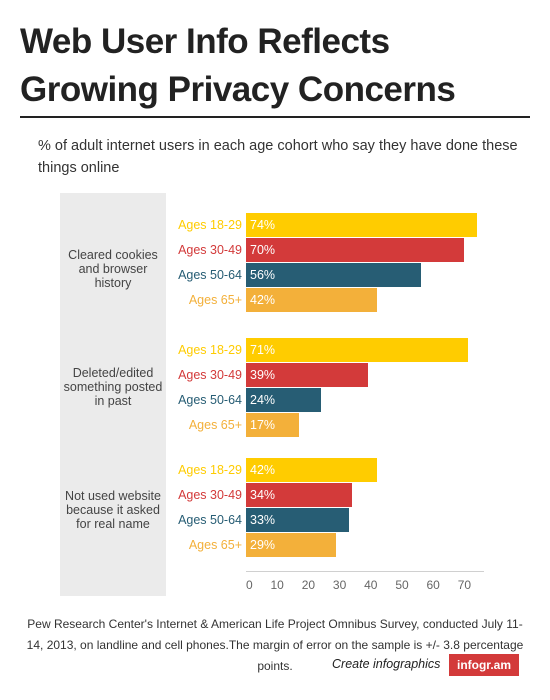  What do you see at coordinates (433, 585) in the screenshot?
I see `x-tick-label: 60` at bounding box center [433, 585].